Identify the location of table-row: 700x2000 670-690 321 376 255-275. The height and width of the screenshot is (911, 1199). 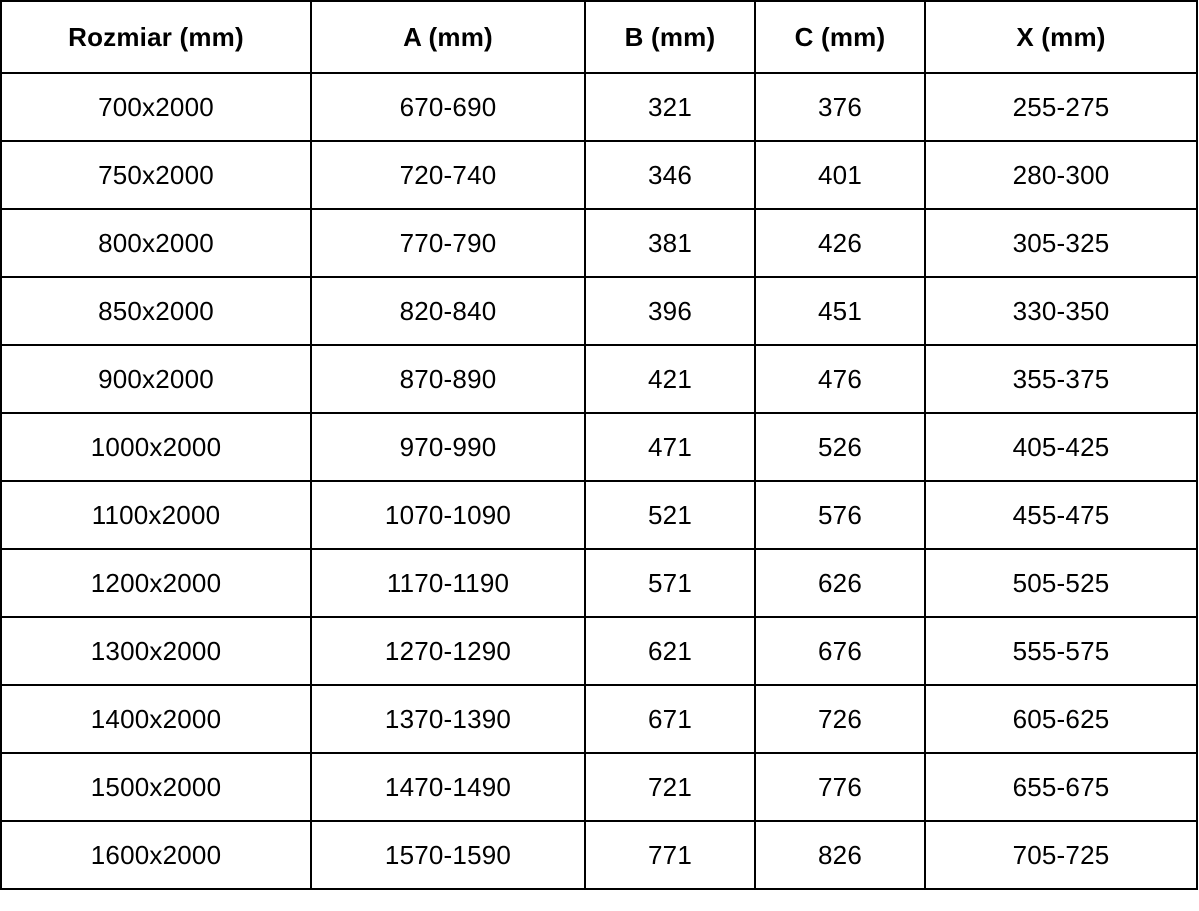
(599, 107).